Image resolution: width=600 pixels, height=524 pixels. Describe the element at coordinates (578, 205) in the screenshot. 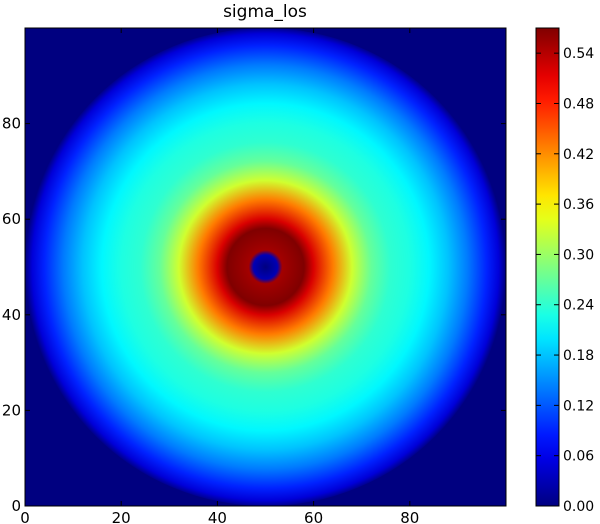

I see `colorbar-tick-label: 0.36` at that location.